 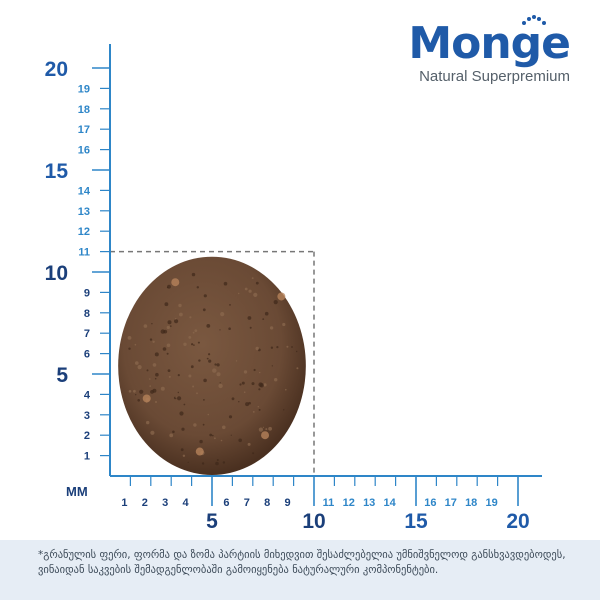 I want to click on x-tick-label: 4, so click(x=186, y=503).